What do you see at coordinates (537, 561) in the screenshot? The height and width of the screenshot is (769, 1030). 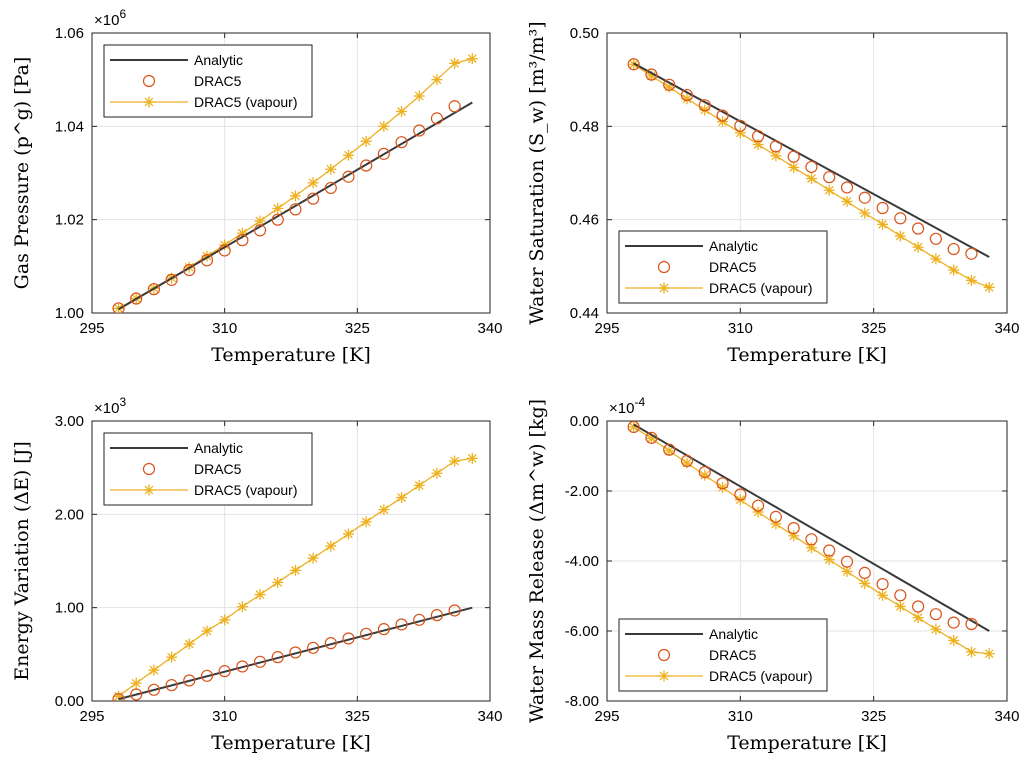 I see `y-axis-label: Water Mass Release (Δm^w) [kg]` at bounding box center [537, 561].